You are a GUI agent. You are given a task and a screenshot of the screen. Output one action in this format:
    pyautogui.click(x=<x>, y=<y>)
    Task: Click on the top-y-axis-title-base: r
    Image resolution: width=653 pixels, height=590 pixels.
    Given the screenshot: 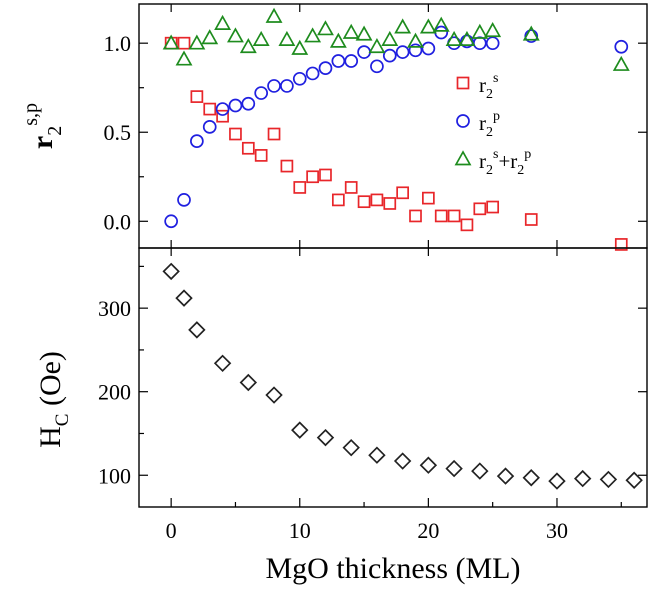 What is the action you would take?
    pyautogui.click(x=42, y=142)
    